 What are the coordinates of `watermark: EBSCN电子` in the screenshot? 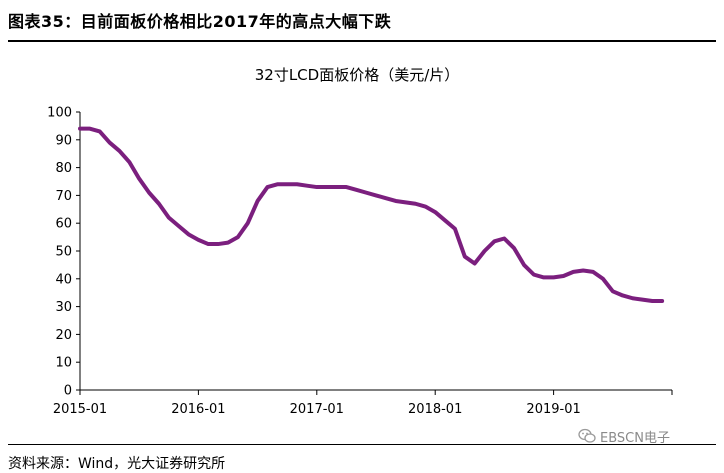 It's located at (648, 436).